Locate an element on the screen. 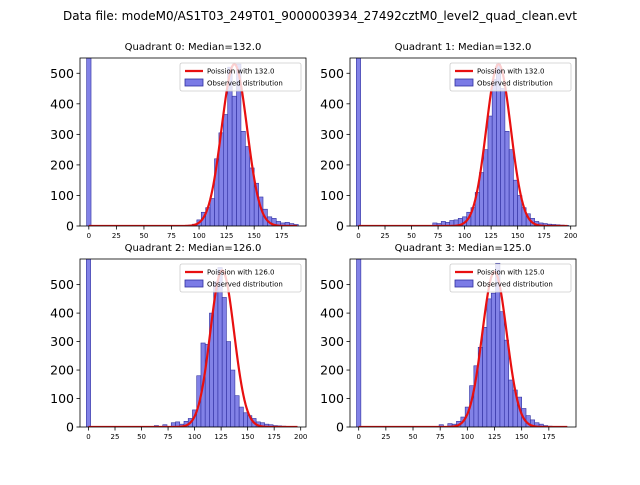  quadrant-1-title: Quadrant 1: Median=132.0 is located at coordinates (463, 47).